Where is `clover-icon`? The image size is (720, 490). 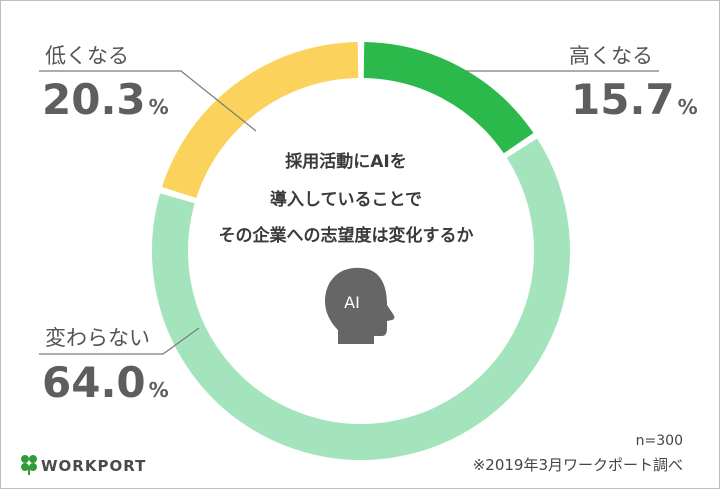 clover-icon is located at coordinates (29, 465).